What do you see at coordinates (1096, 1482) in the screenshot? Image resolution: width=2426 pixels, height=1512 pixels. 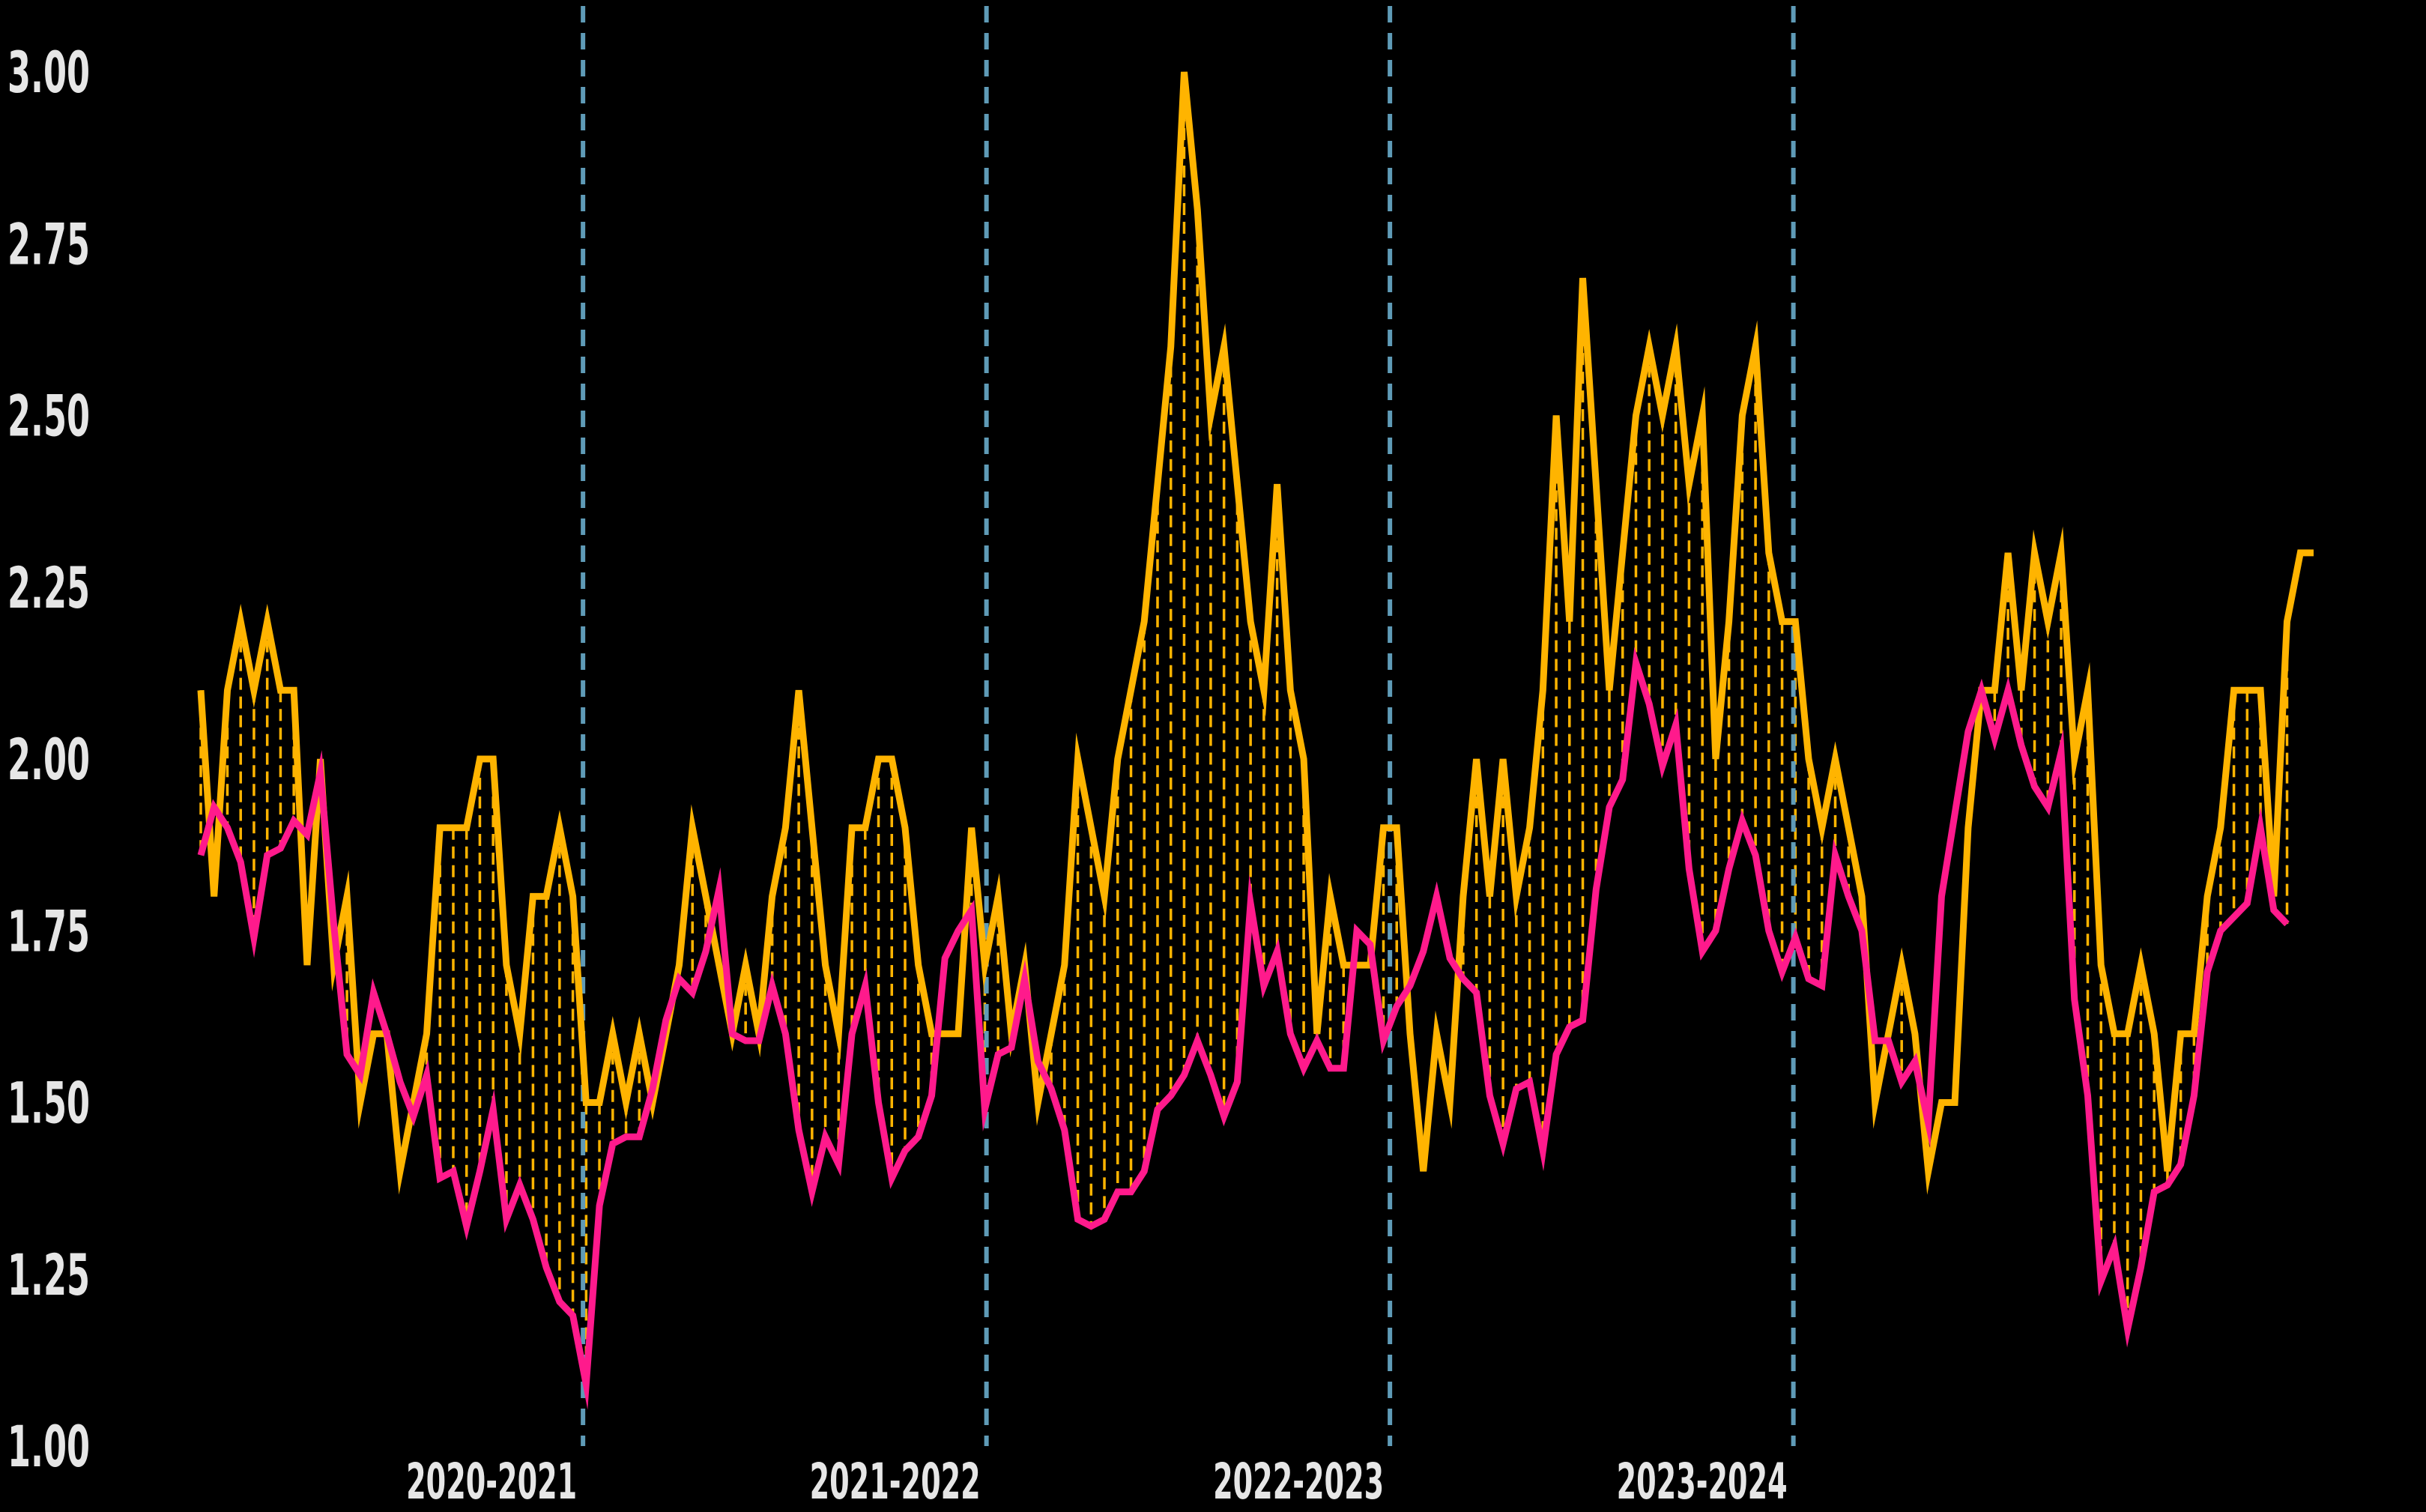 I see `x-axis: 2020-2021 2021-2022 2022-2023 2023-2024` at bounding box center [1096, 1482].